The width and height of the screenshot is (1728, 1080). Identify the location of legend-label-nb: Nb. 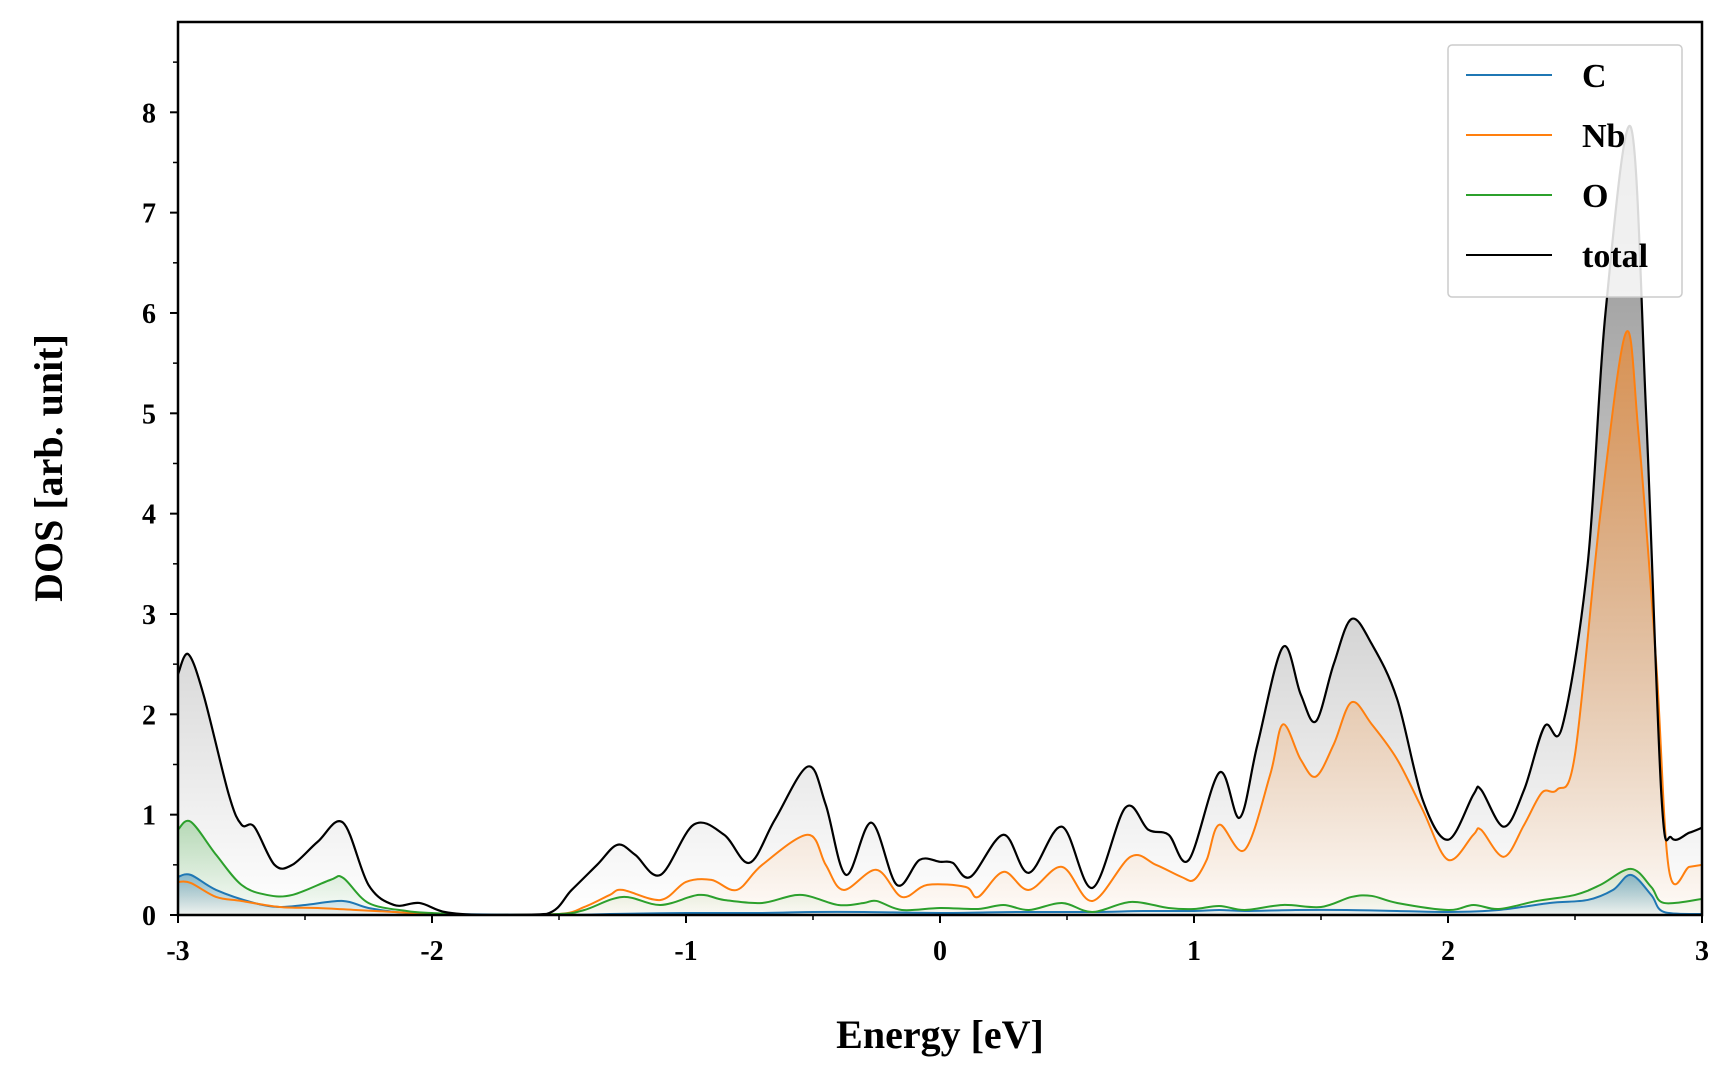
(1603, 136).